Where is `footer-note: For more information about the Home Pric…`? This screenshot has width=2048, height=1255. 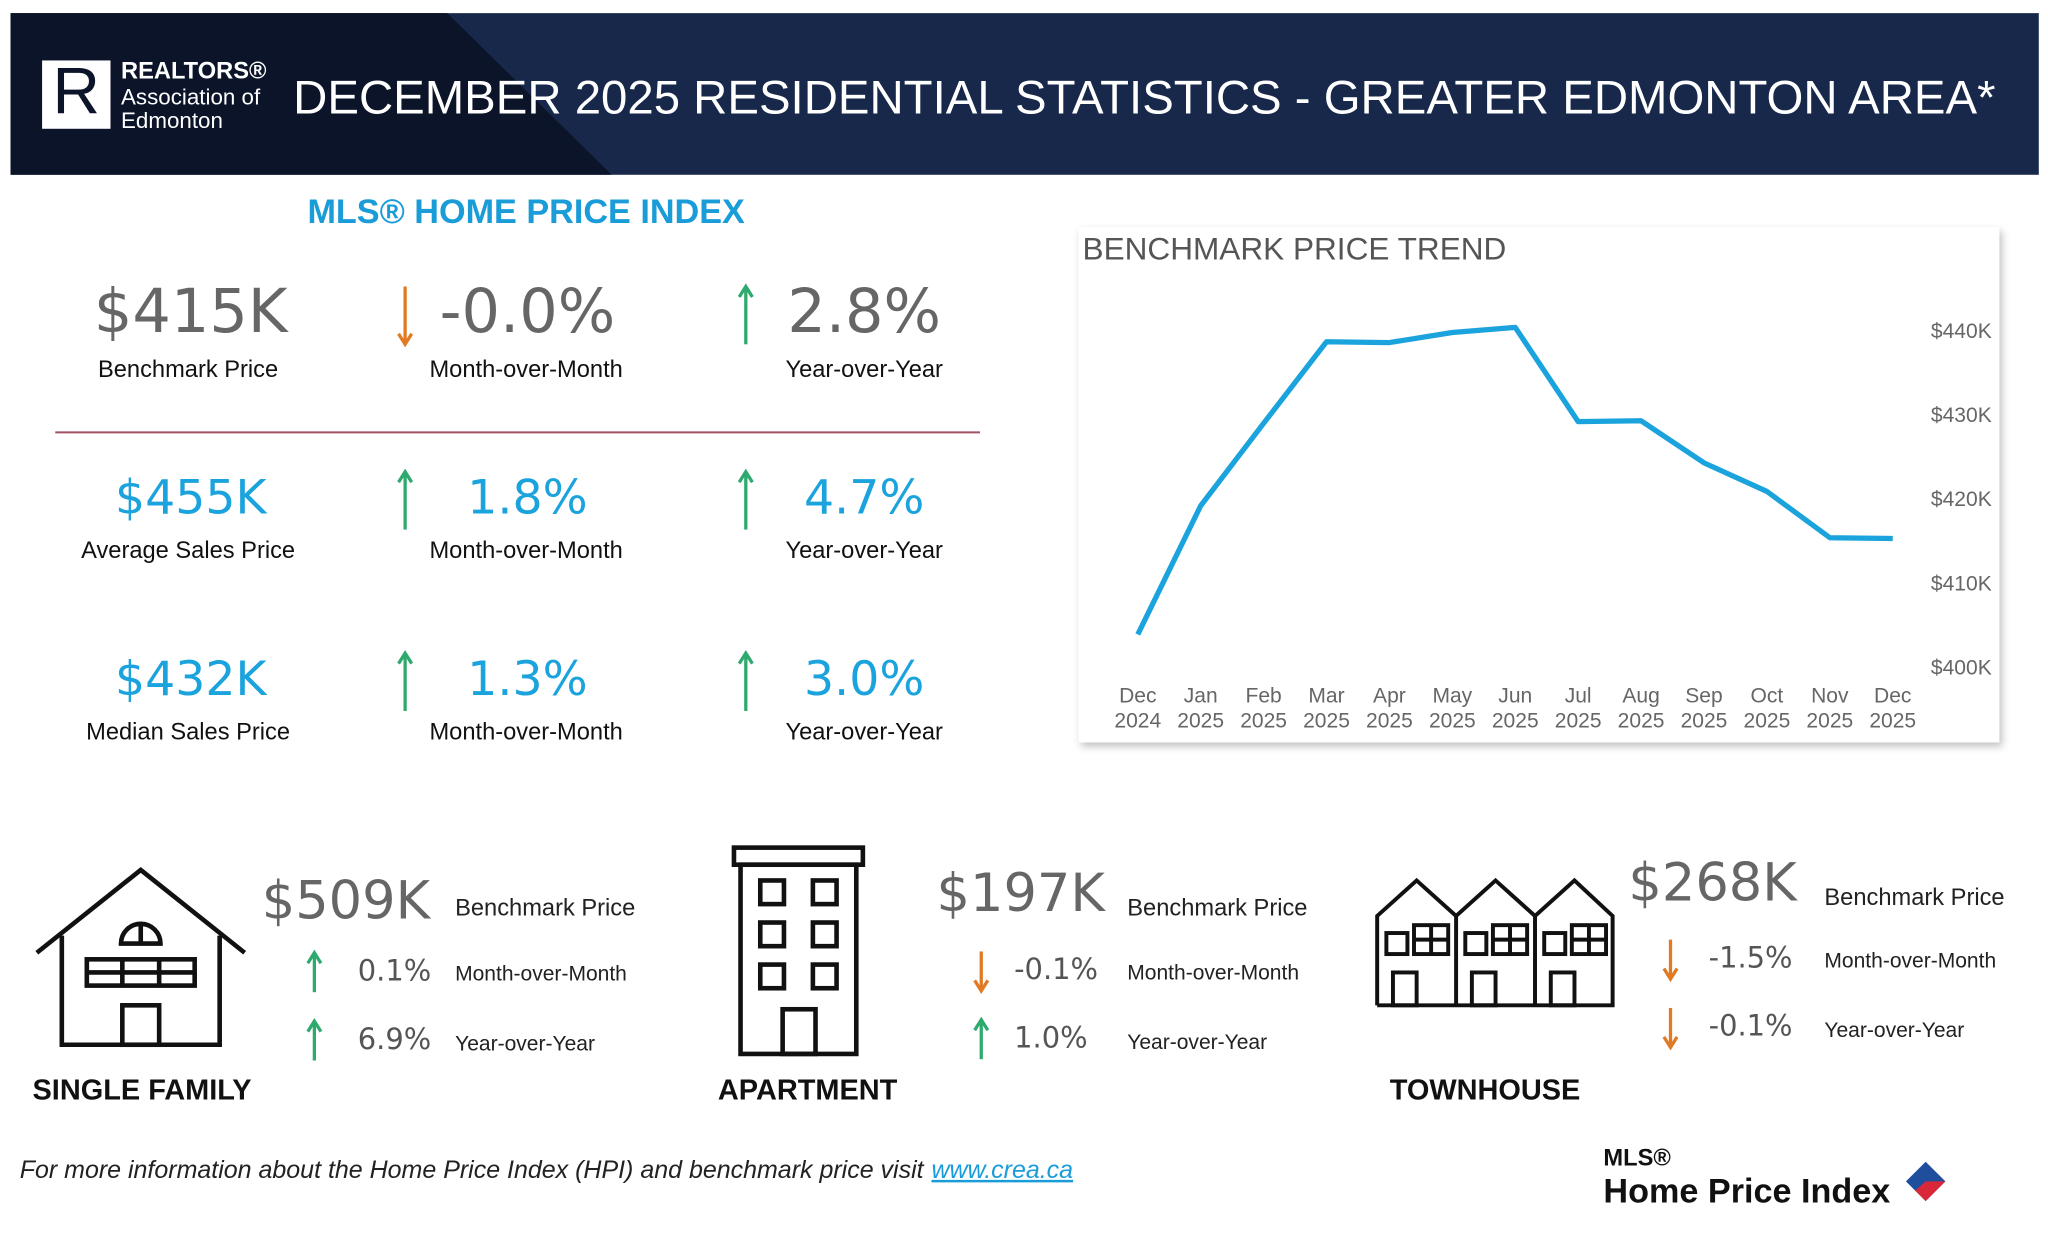 footer-note: For more information about the Home Pric… is located at coordinates (546, 1169).